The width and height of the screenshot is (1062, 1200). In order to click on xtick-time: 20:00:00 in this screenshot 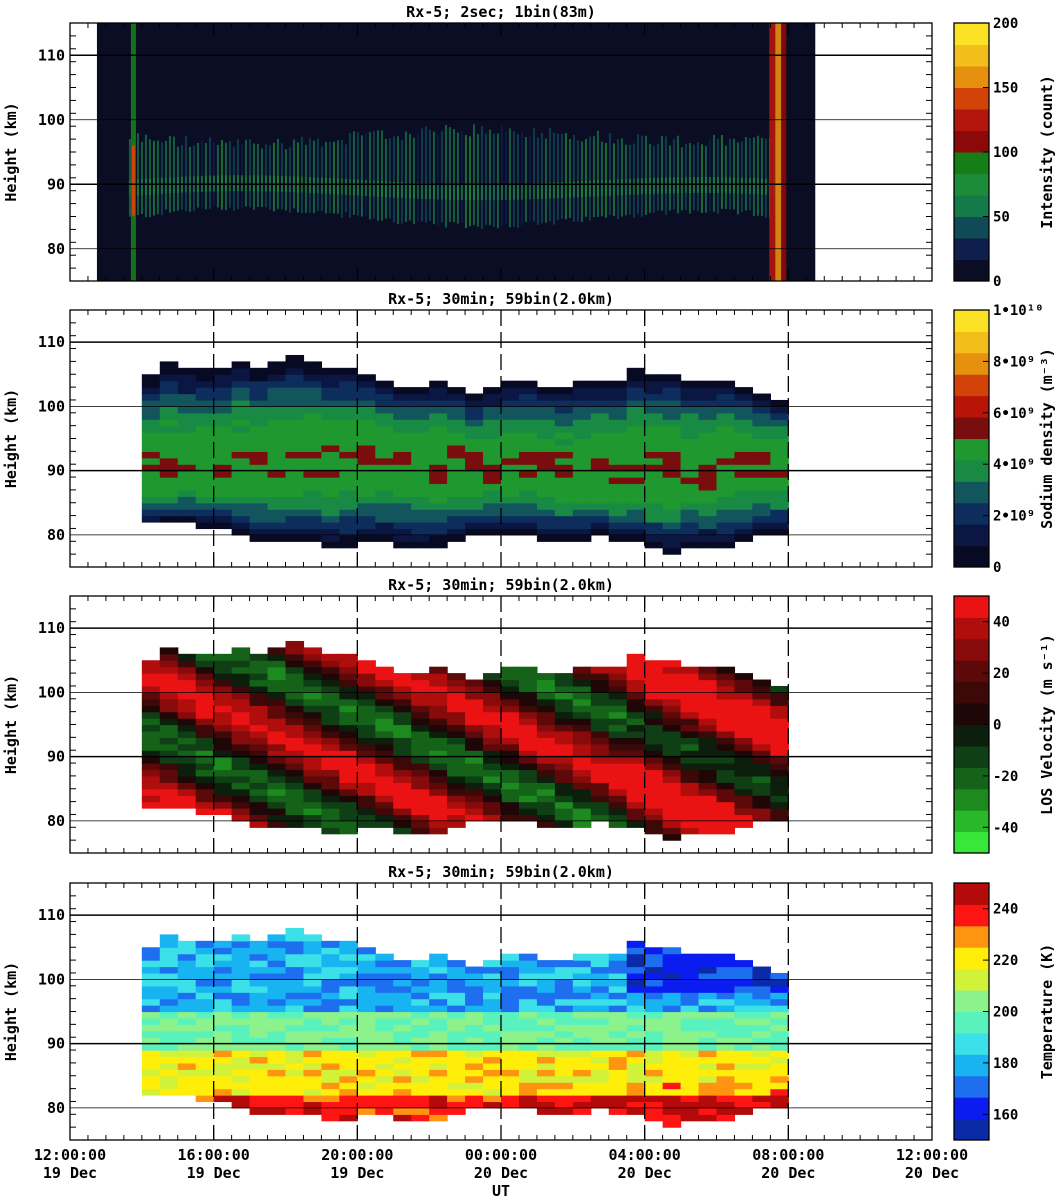, I will do `click(357, 1155)`.